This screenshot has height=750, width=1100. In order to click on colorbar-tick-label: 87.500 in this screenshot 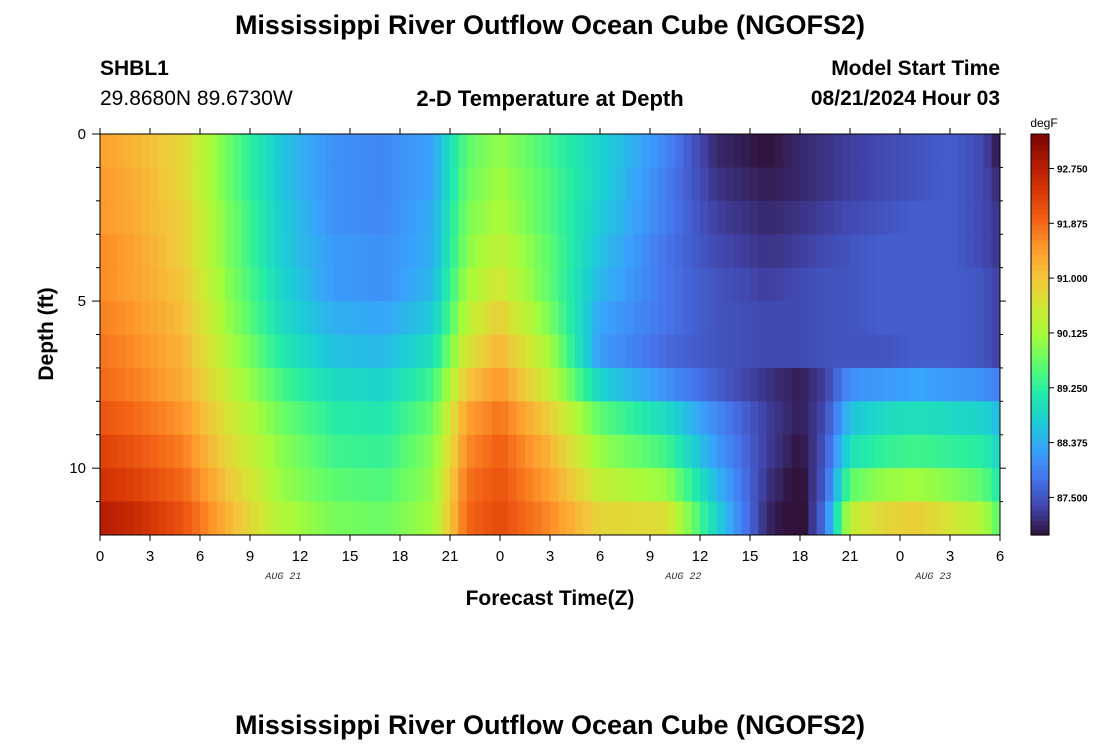, I will do `click(1072, 498)`.